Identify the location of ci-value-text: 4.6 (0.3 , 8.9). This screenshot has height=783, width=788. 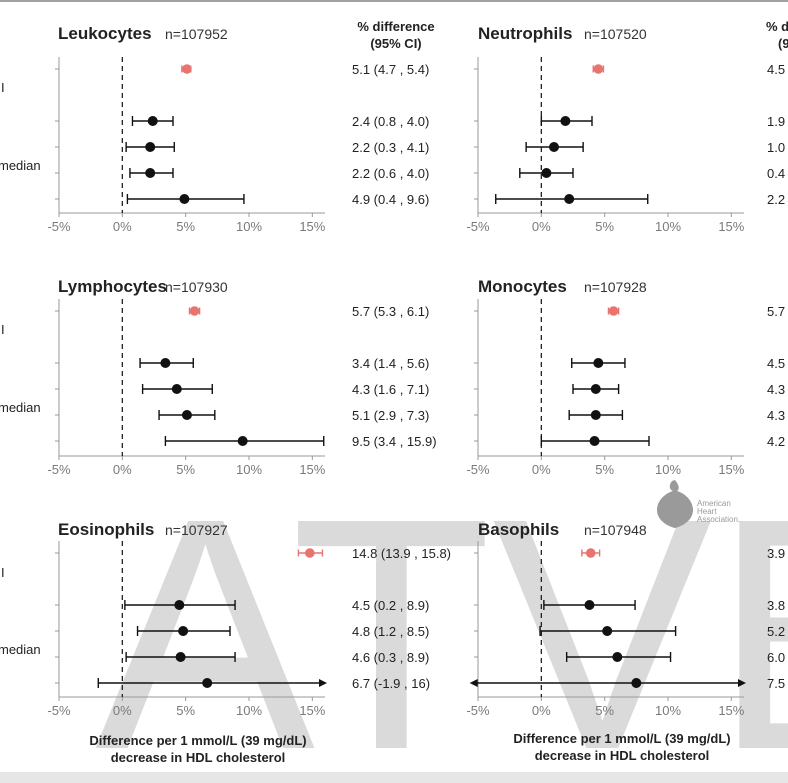
(390, 657).